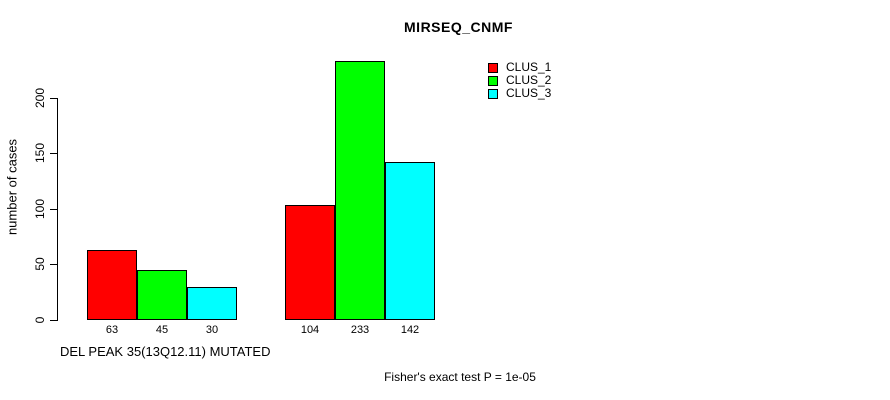 Image resolution: width=890 pixels, height=400 pixels. I want to click on chart-title: MIRSEQ_CNMF, so click(458, 27).